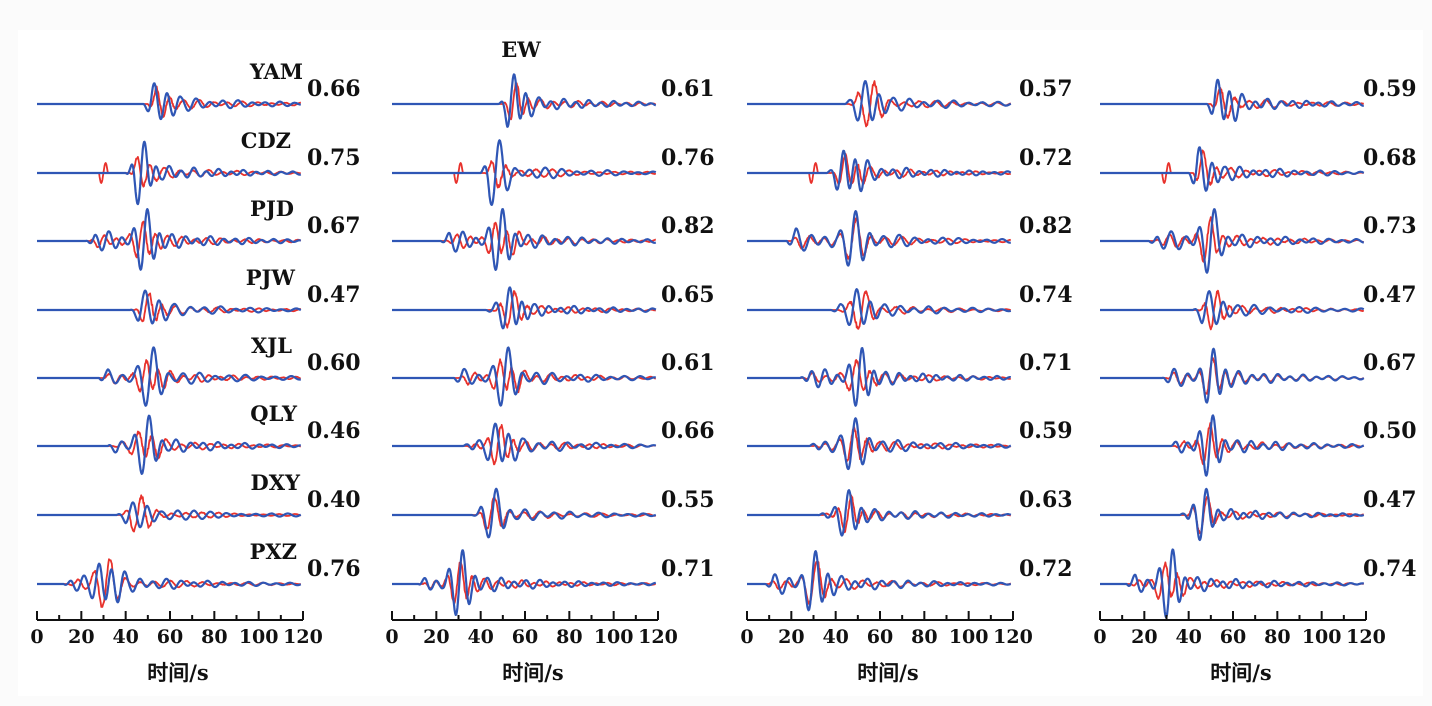 This screenshot has width=1432, height=706. Describe the element at coordinates (1390, 363) in the screenshot. I see `correlation-coefficient-p4-xjl: 0.67` at that location.